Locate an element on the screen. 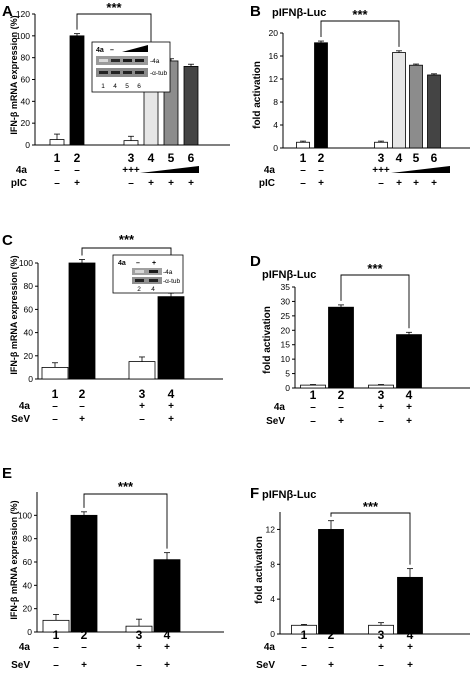 The width and height of the screenshot is (474, 678). row-sign-f-1-3: – is located at coordinates (381, 665).